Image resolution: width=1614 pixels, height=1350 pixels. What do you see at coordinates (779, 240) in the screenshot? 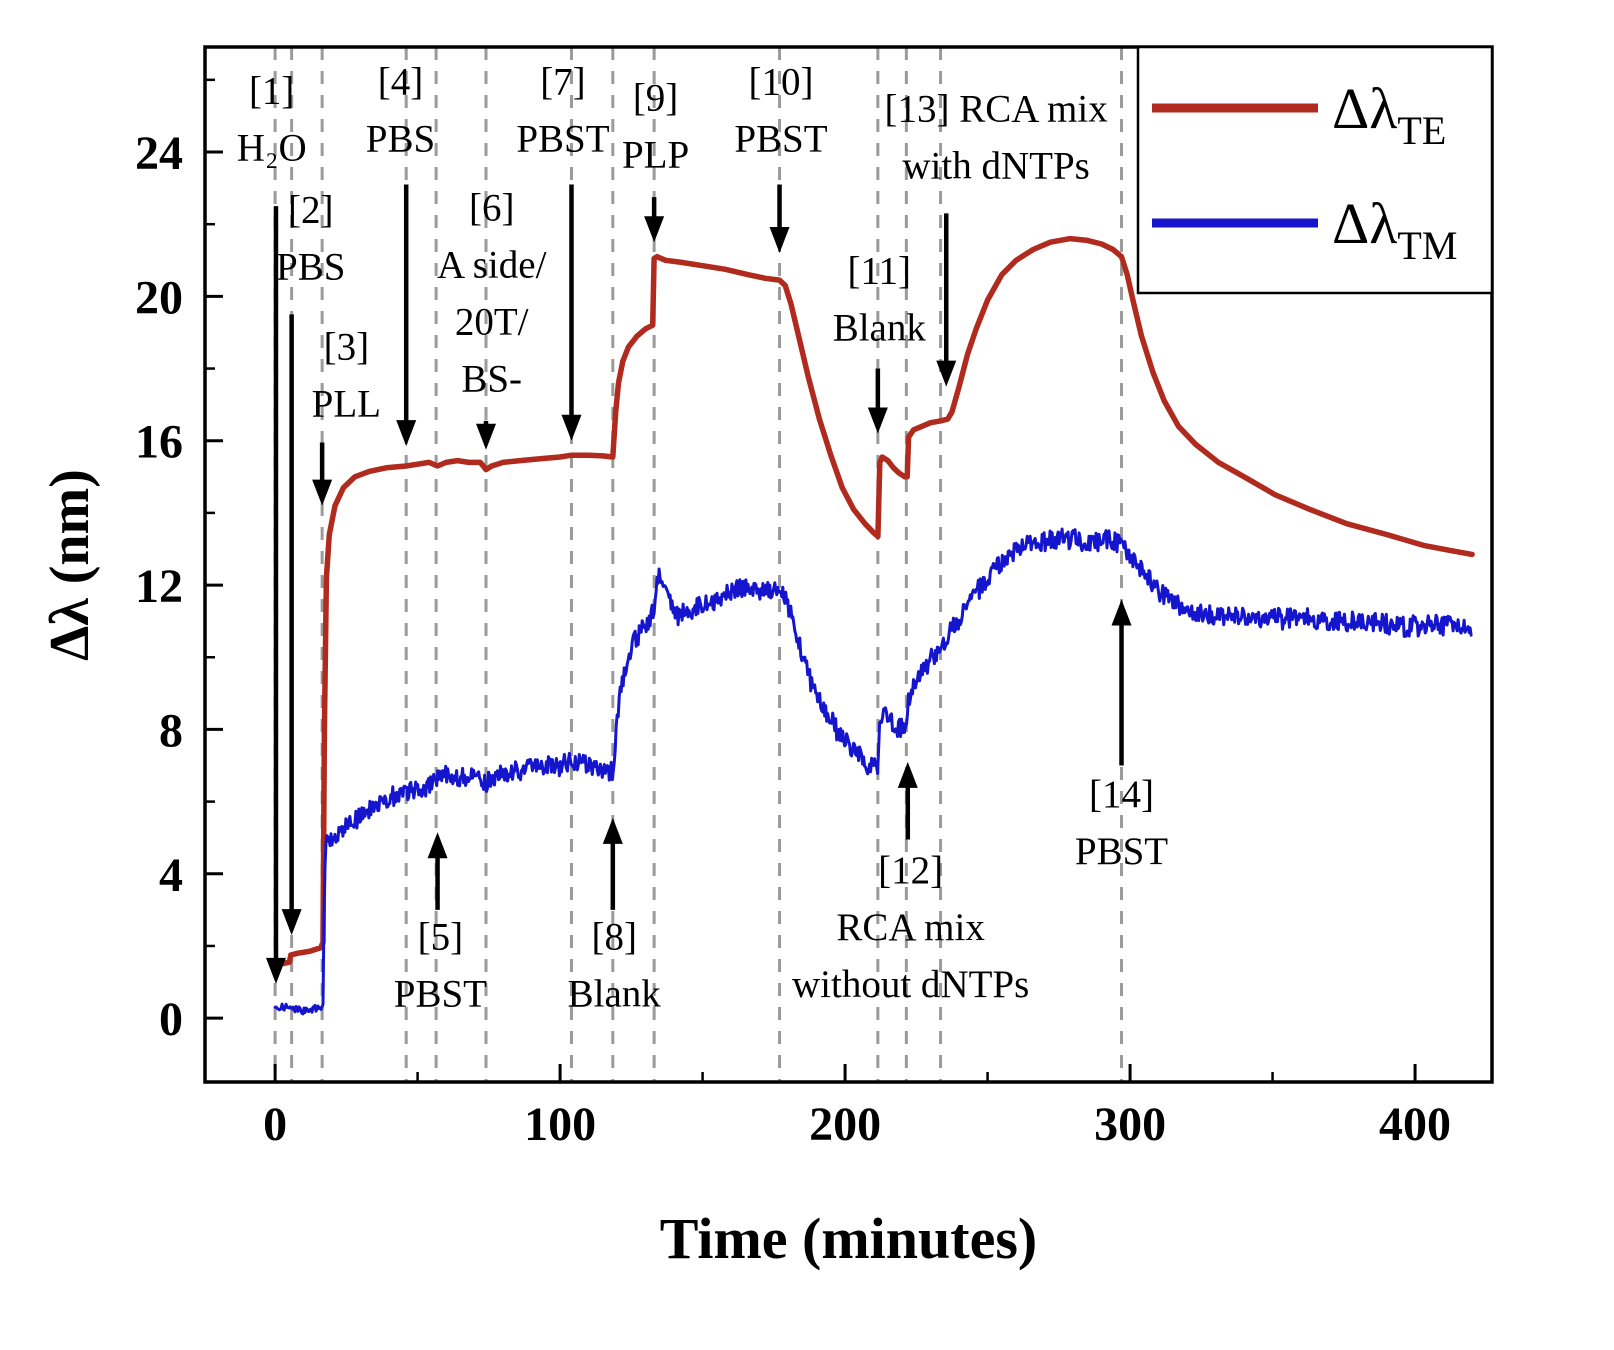
I see `annotation-10-arrow-head` at bounding box center [779, 240].